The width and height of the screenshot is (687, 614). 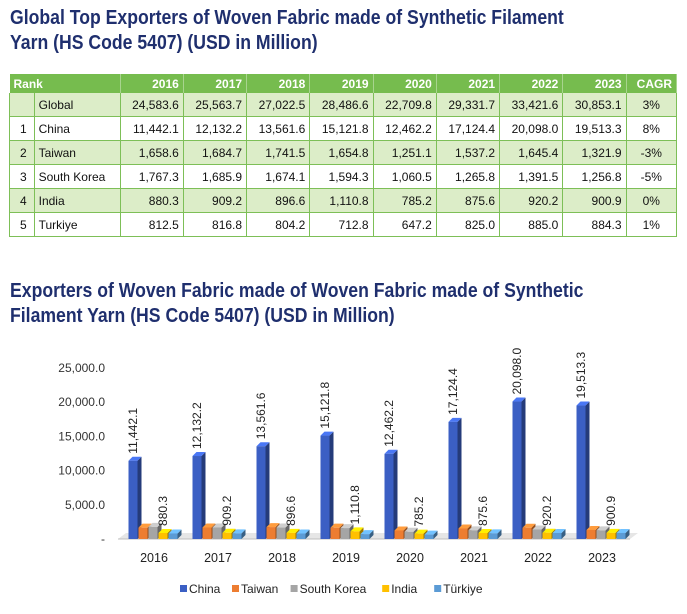 I want to click on value-cell: 13,561.6, so click(x=278, y=128).